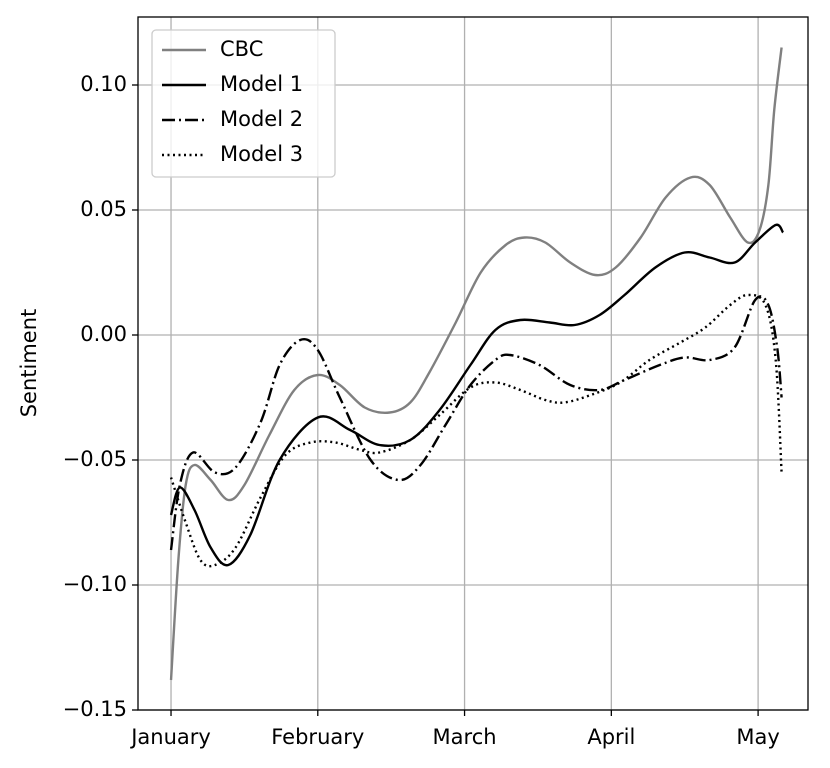 This screenshot has width=830, height=768. Describe the element at coordinates (261, 119) in the screenshot. I see `legend-label: Model 2` at that location.